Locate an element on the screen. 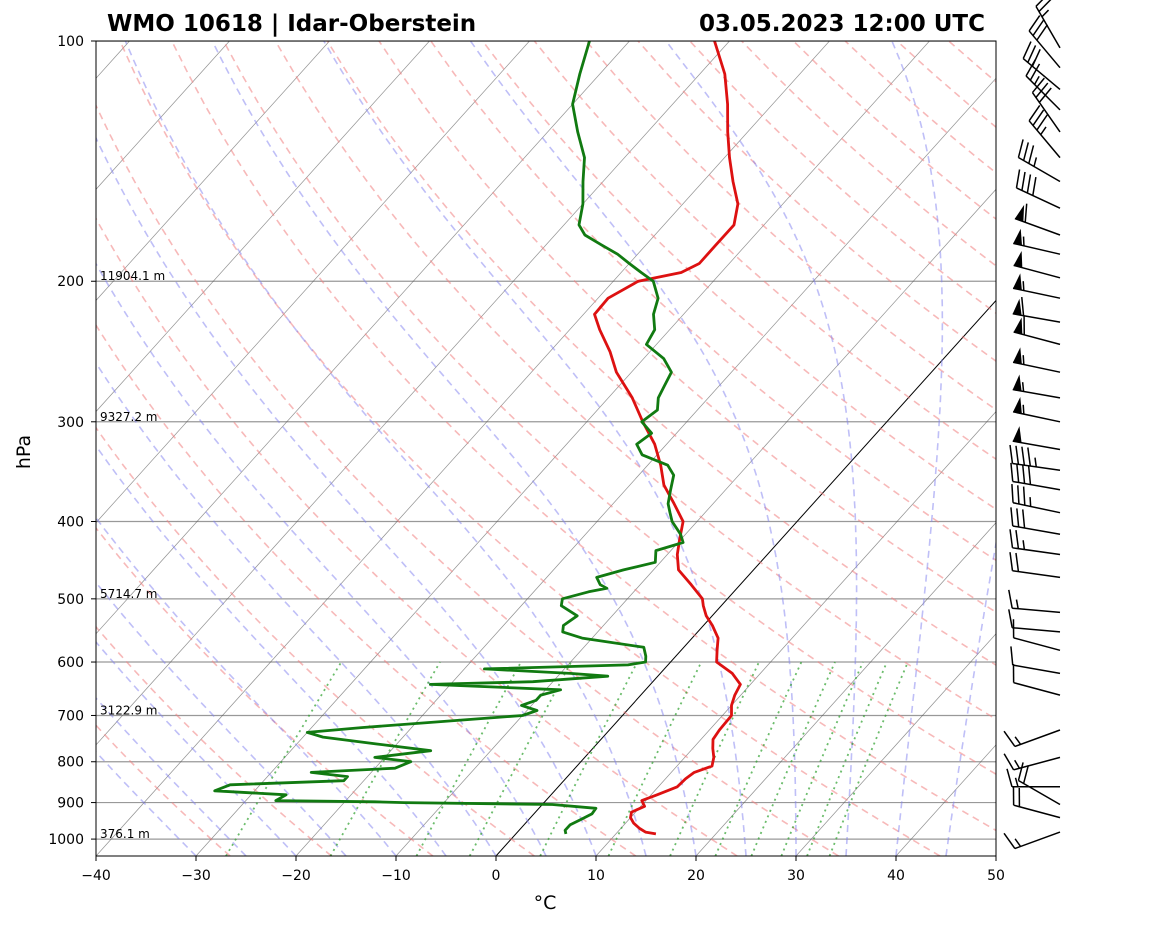 This screenshot has width=1160, height=925. chart-title-station: WMO 10618 | Idar-Oberstein is located at coordinates (291, 24).